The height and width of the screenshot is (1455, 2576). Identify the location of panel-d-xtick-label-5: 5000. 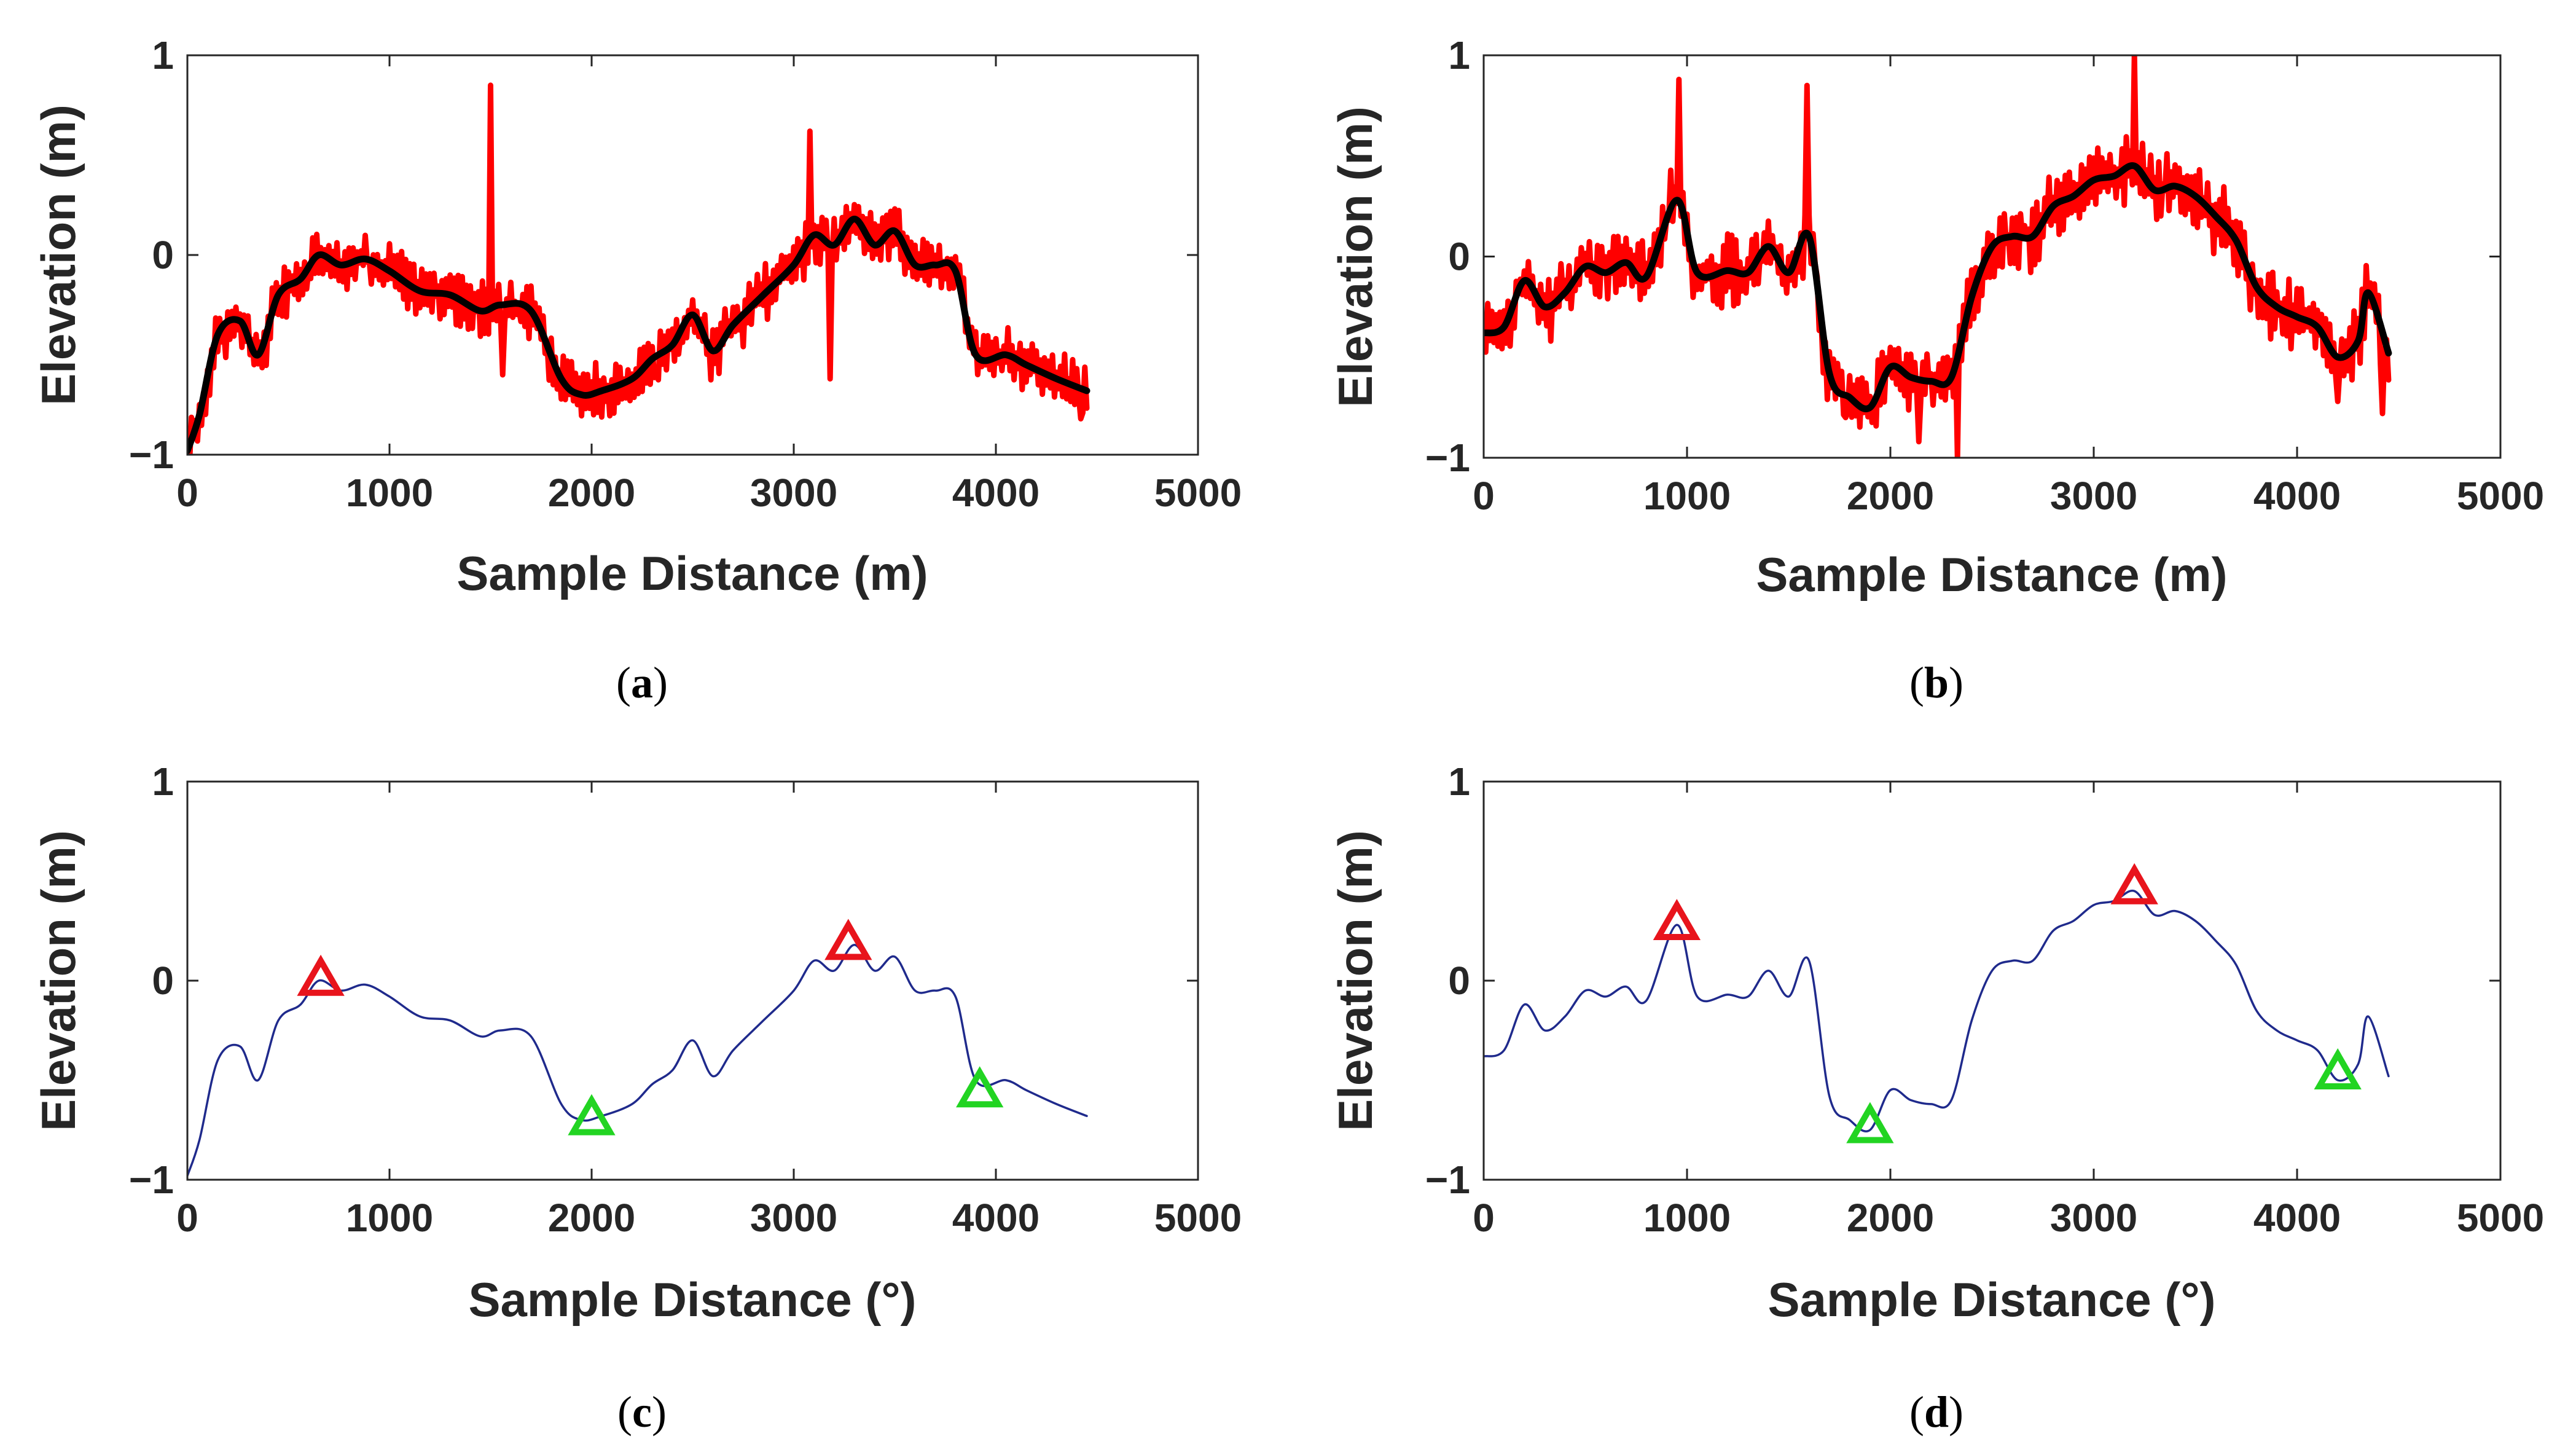
(2500, 1218).